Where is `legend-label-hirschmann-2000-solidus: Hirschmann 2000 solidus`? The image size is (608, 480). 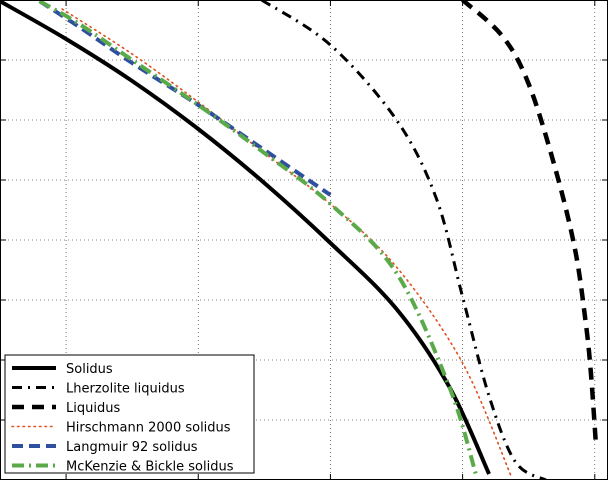
legend-label-hirschmann-2000-solidus: Hirschmann 2000 solidus is located at coordinates (148, 428).